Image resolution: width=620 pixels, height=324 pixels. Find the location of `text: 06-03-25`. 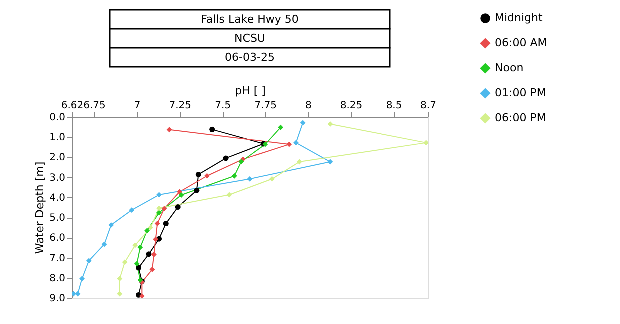

text: 06-03-25 is located at coordinates (250, 57).